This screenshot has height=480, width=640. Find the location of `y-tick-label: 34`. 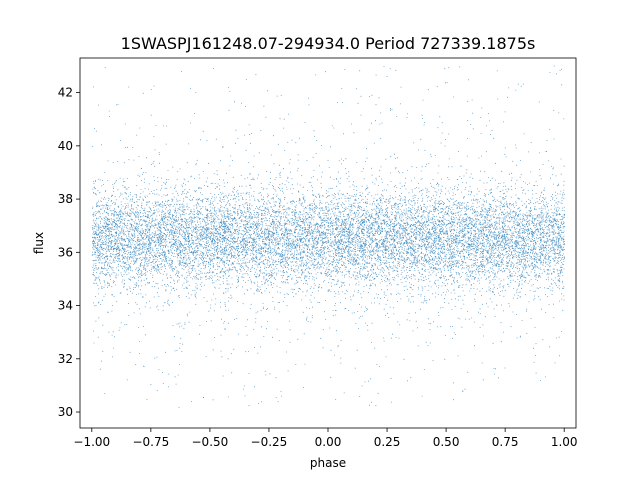

y-tick-label: 34 is located at coordinates (65, 306).